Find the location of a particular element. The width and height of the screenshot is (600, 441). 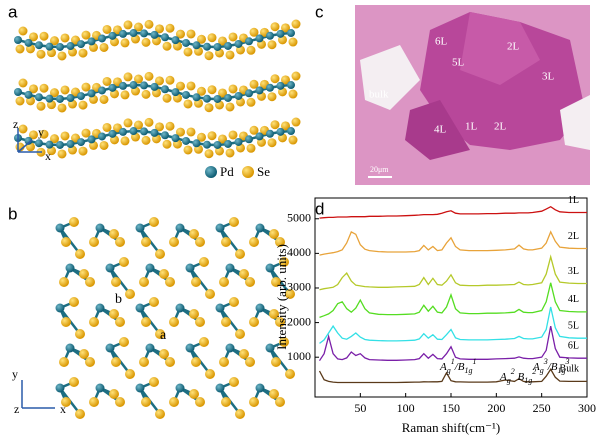

annotation-part: B is located at coordinates (520, 377).